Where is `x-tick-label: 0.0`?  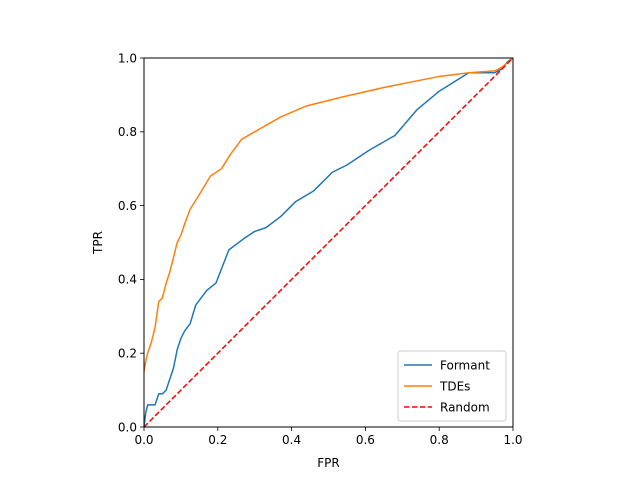
x-tick-label: 0.0 is located at coordinates (143, 440).